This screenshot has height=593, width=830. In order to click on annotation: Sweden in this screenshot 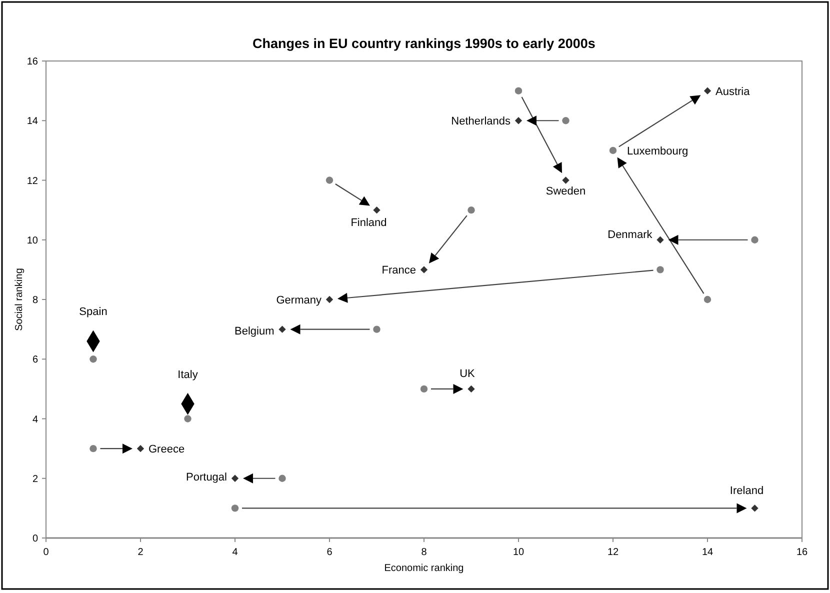, I will do `click(566, 191)`.